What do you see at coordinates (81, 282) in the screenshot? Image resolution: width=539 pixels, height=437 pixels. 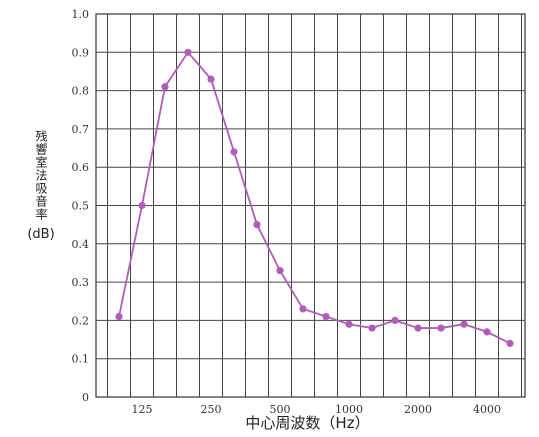 I see `y-tick-label: 0.3` at bounding box center [81, 282].